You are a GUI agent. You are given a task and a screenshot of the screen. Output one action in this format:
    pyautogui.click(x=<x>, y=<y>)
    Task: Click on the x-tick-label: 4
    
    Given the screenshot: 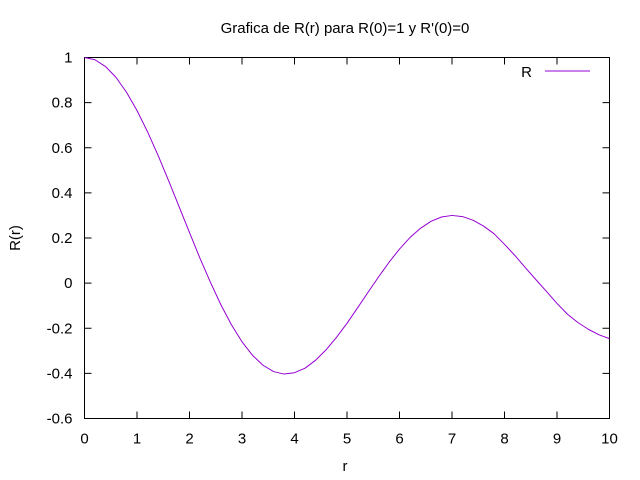 What is the action you would take?
    pyautogui.click(x=294, y=439)
    